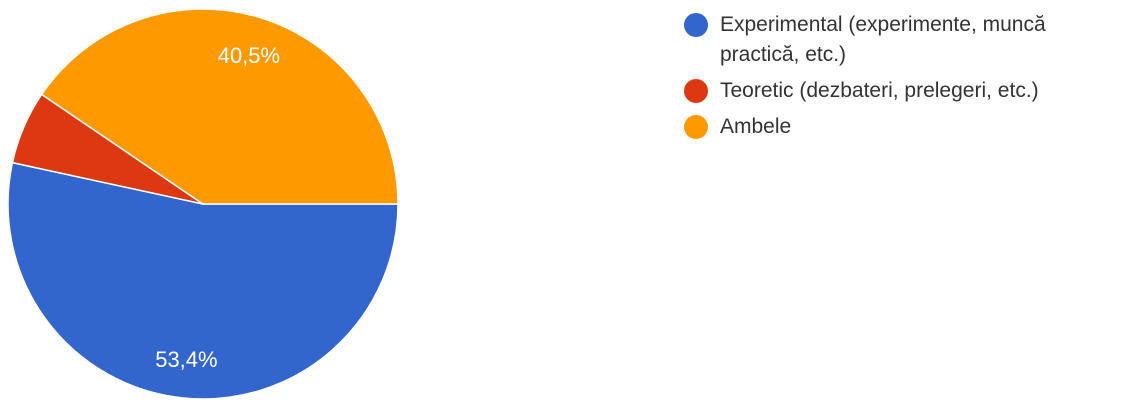  I want to click on slice-value-label: 53,4%, so click(186, 359).